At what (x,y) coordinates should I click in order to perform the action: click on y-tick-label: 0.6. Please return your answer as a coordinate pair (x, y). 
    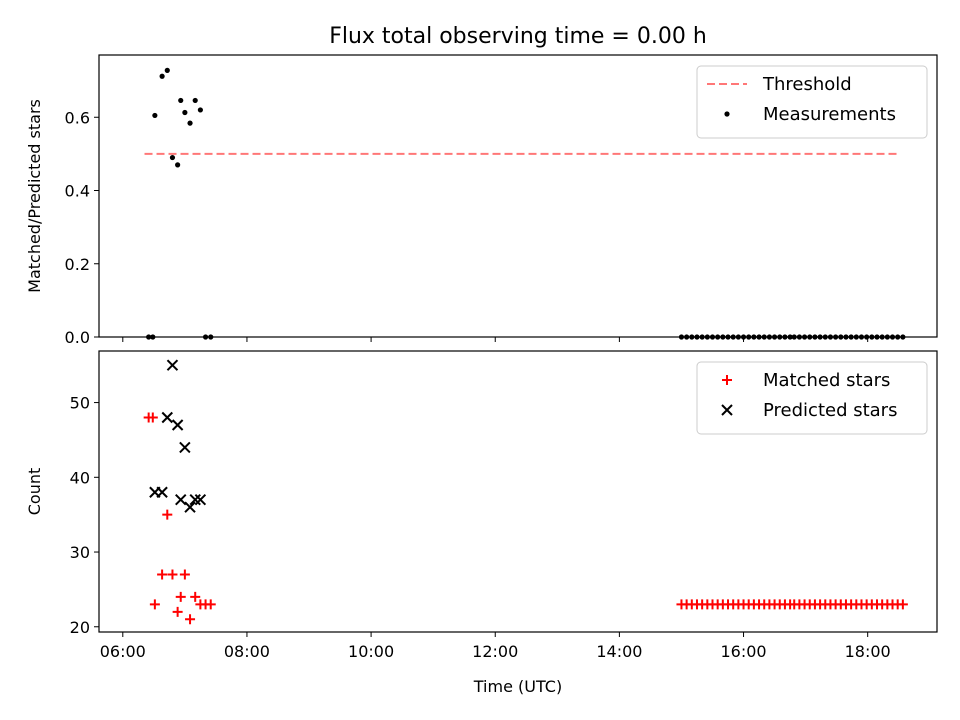
    Looking at the image, I should click on (77, 117).